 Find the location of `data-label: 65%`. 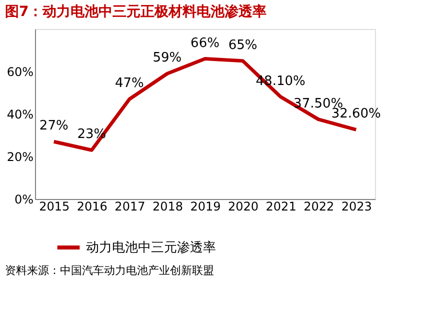

data-label: 65% is located at coordinates (243, 45).